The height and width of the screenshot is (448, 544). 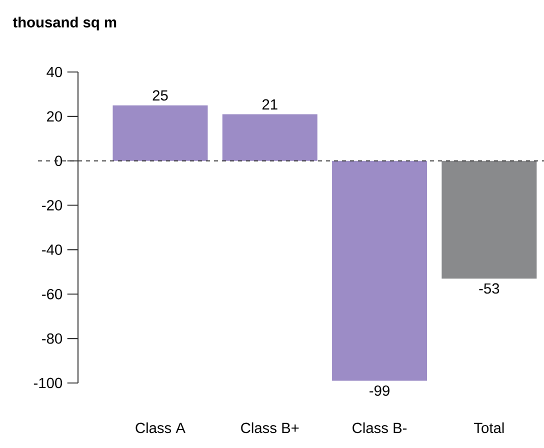 I want to click on y-tick-label: -80, so click(x=52, y=338).